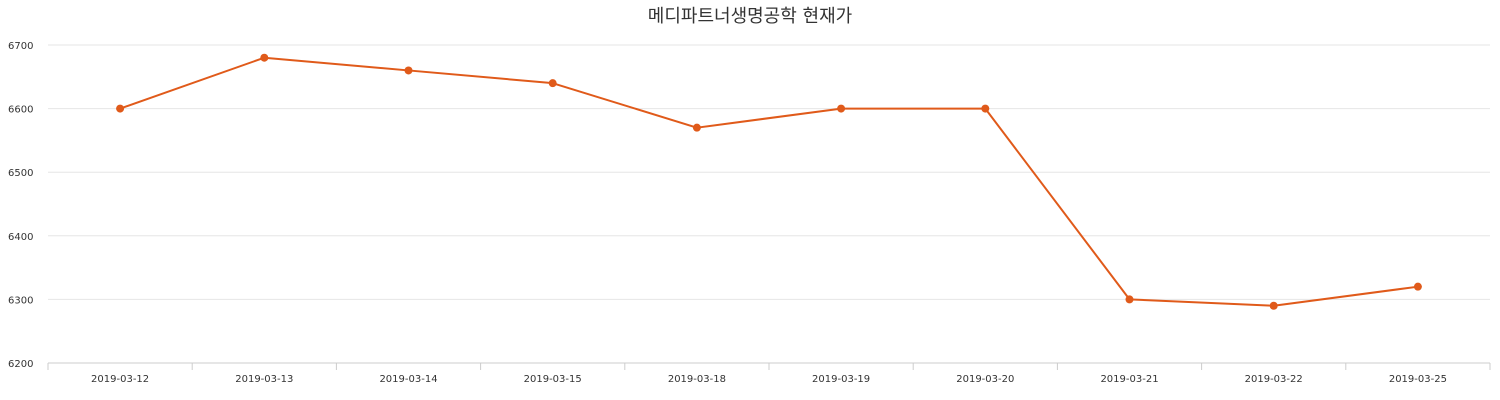 Image resolution: width=1500 pixels, height=400 pixels. I want to click on axis-layer, so click(769, 366).